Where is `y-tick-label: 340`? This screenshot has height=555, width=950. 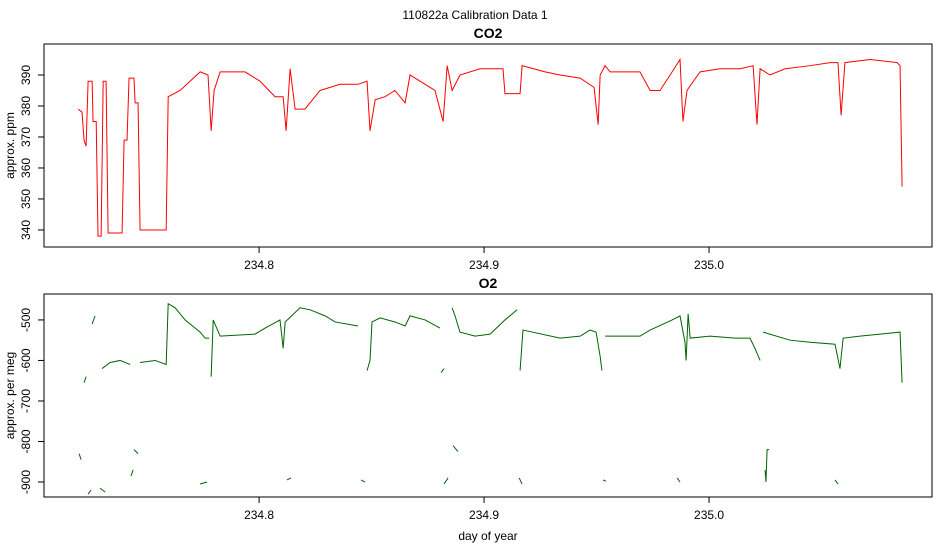 y-tick-label: 340 is located at coordinates (26, 230).